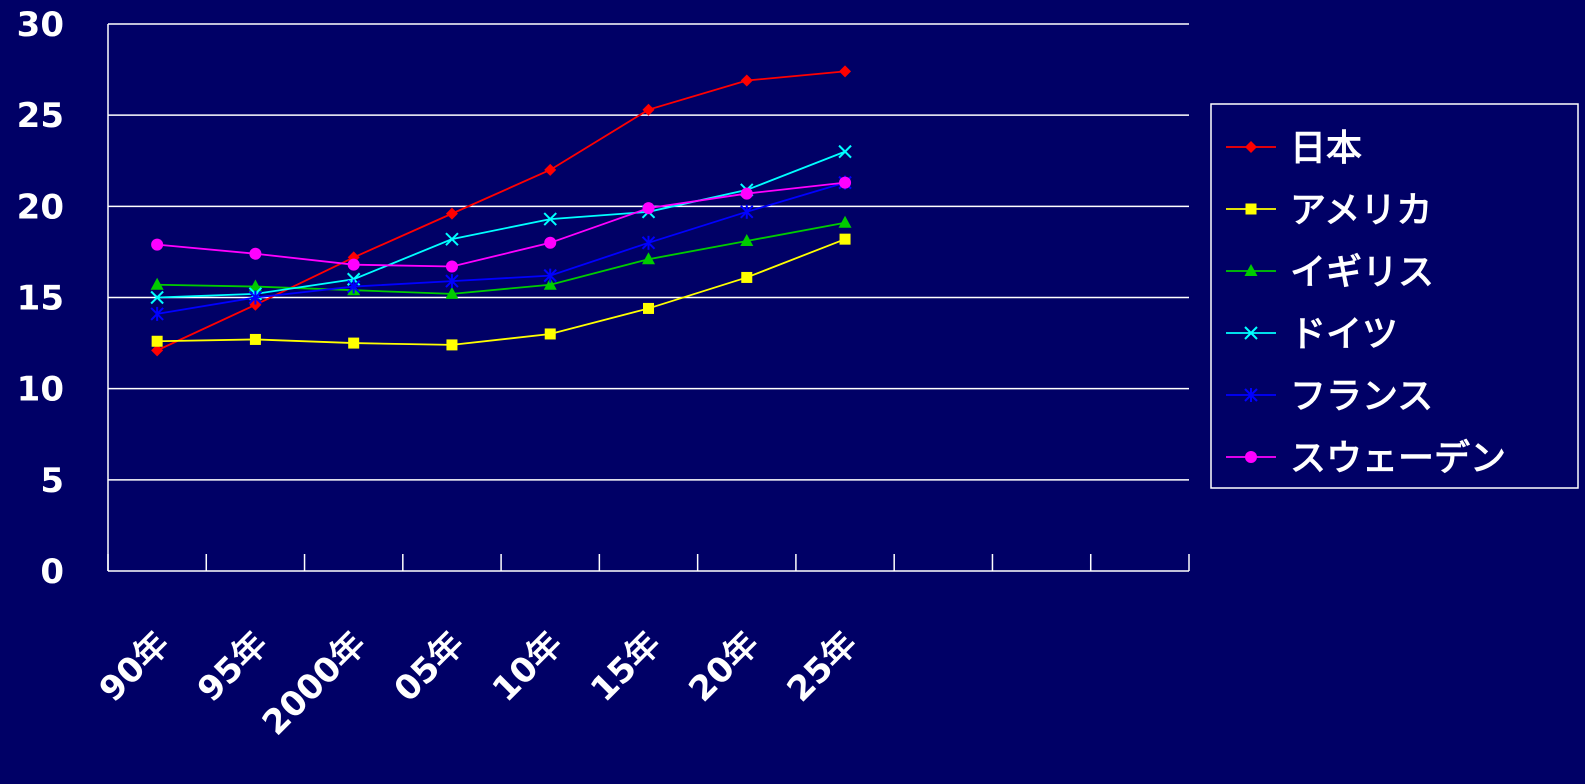 The width and height of the screenshot is (1585, 784). Describe the element at coordinates (314, 683) in the screenshot. I see `x-tick-label: 2000年` at that location.